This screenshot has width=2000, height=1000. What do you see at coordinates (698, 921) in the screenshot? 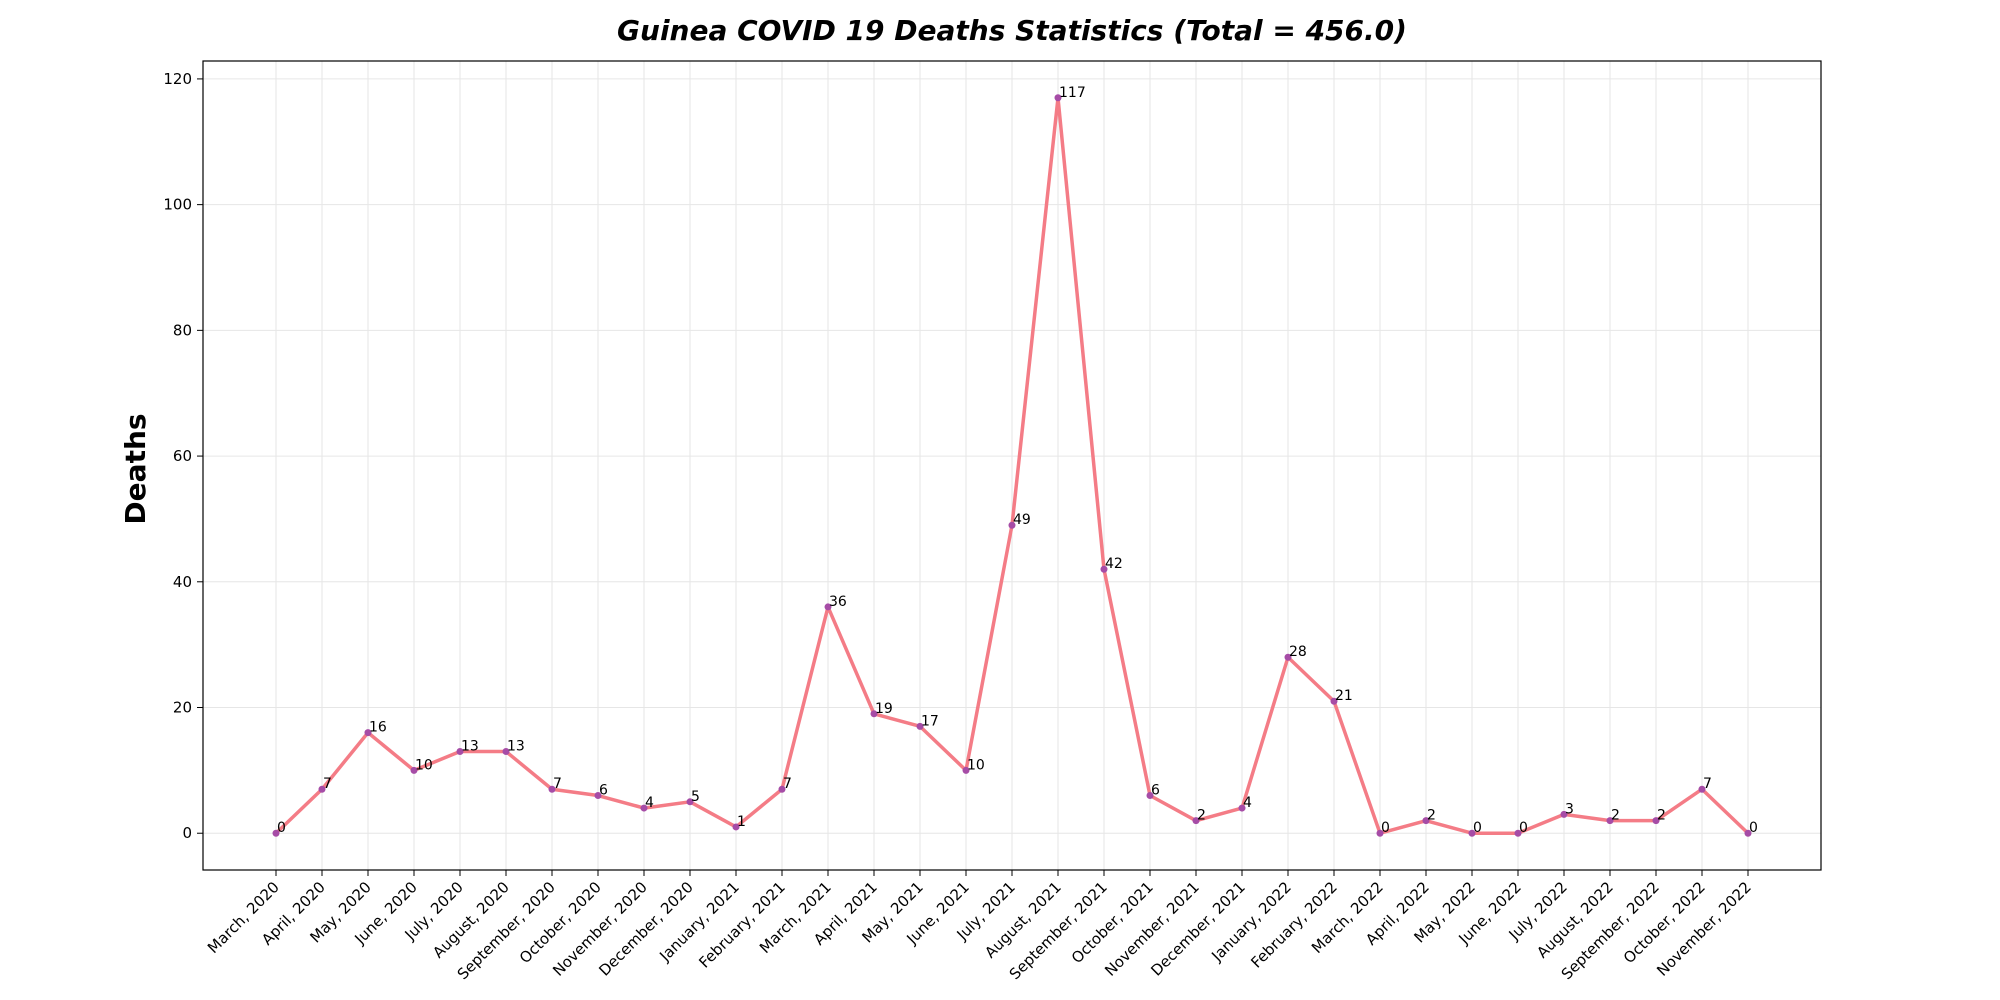
I see `x-tick-label: January, 2021` at bounding box center [698, 921].